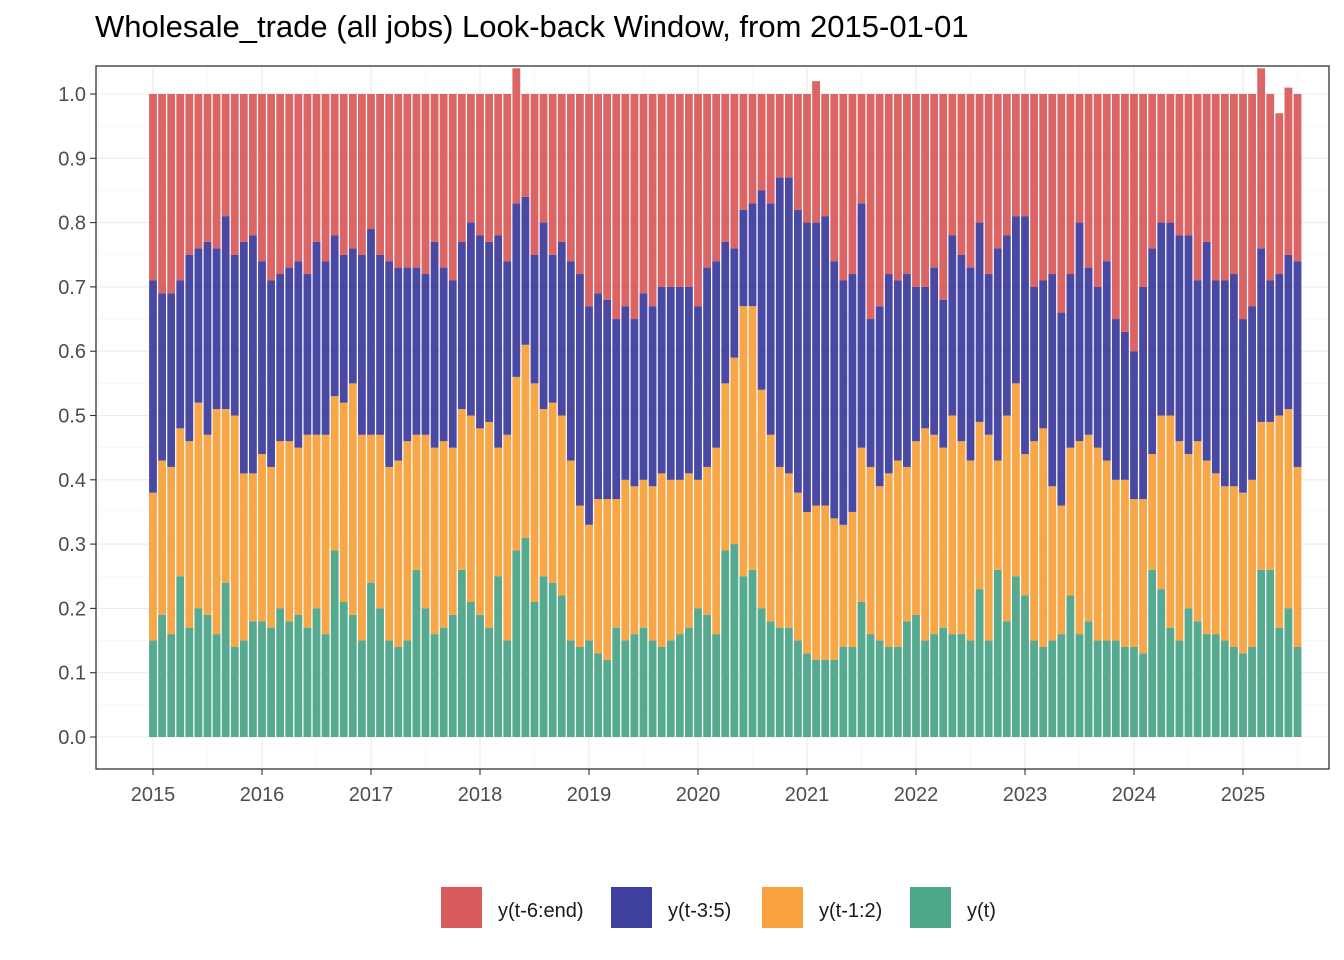 The image size is (1344, 960). I want to click on x-tick-label: 2022, so click(916, 795).